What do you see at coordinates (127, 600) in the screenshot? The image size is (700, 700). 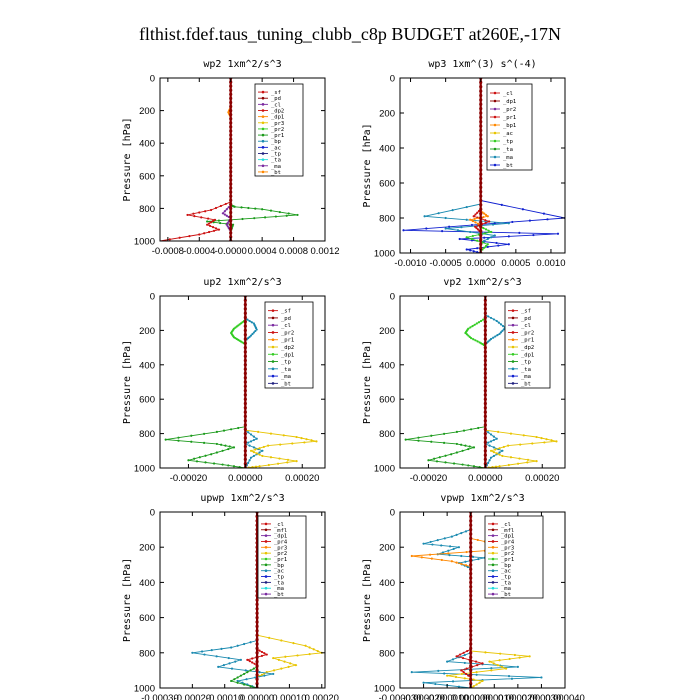 I see `upwp-ylabel: Pressure [hPa]` at bounding box center [127, 600].